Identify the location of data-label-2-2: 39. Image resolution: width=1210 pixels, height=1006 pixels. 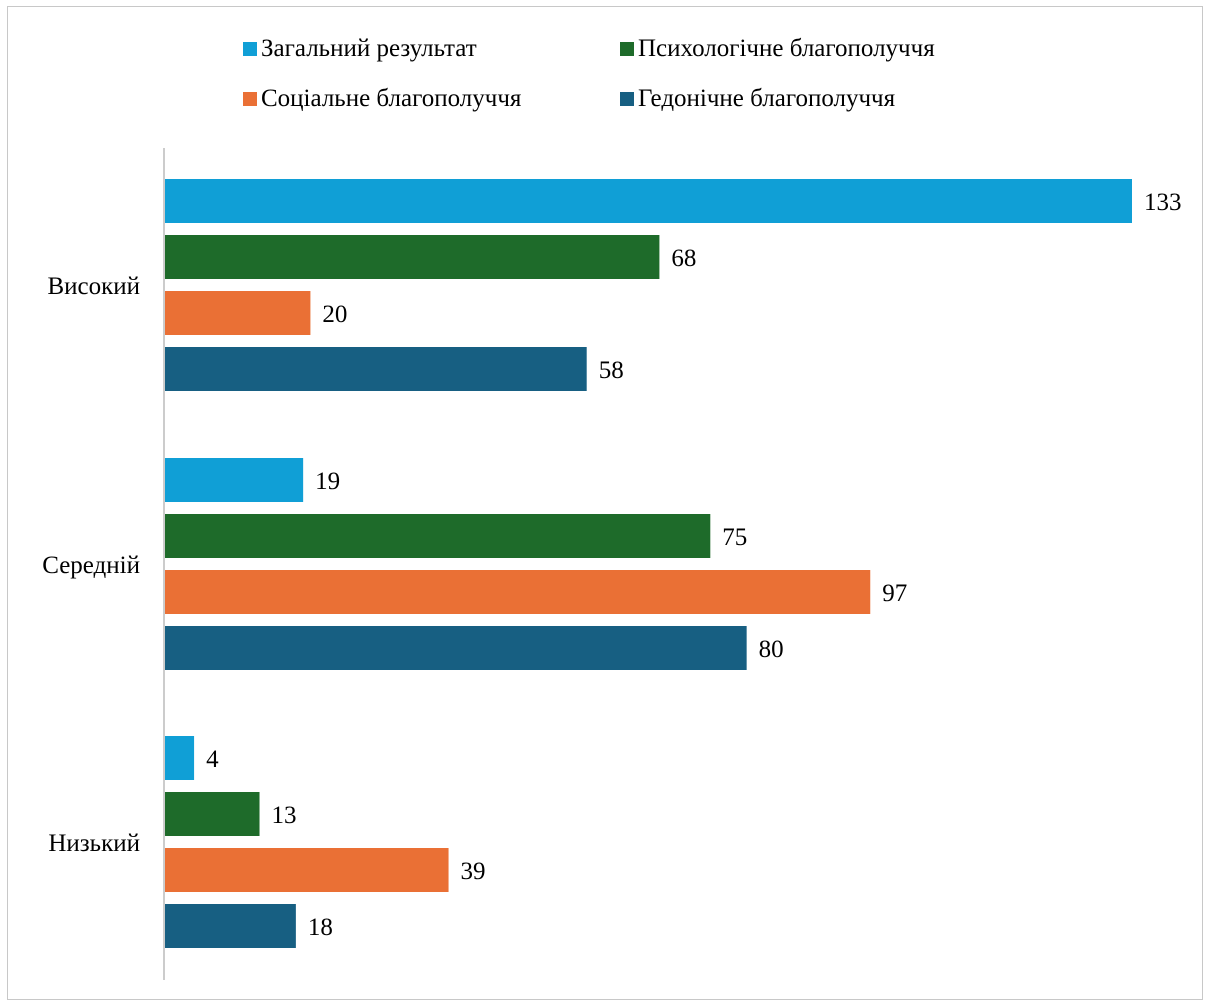
(473, 871).